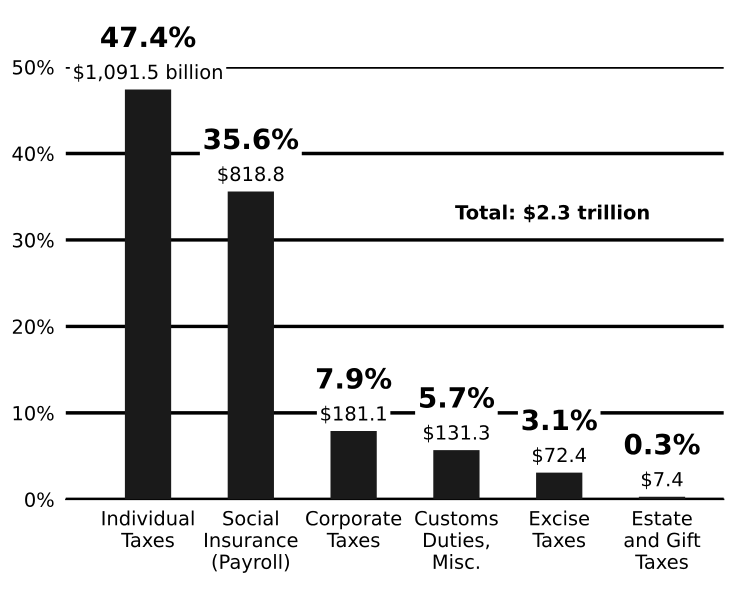 This screenshot has height=609, width=731. What do you see at coordinates (148, 73) in the screenshot?
I see `annotation: $1,091.5 billion` at bounding box center [148, 73].